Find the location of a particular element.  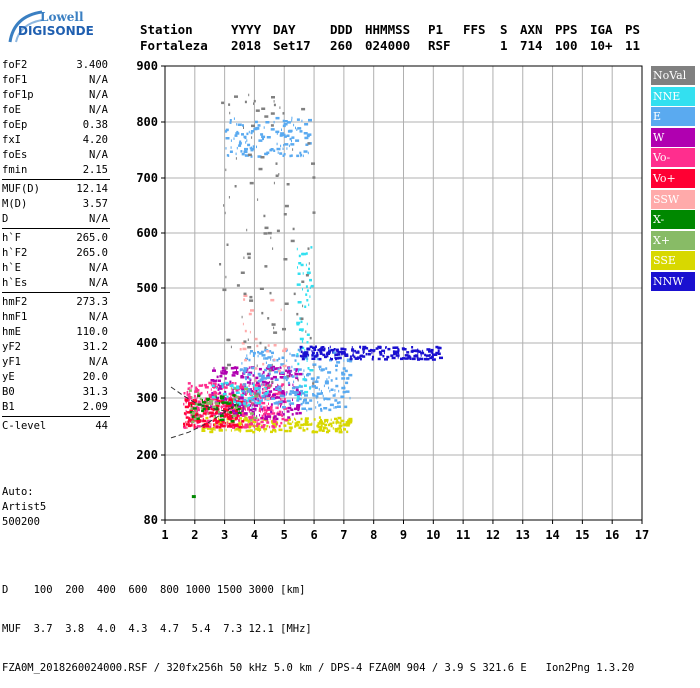

param-separator is located at coordinates (56, 228).